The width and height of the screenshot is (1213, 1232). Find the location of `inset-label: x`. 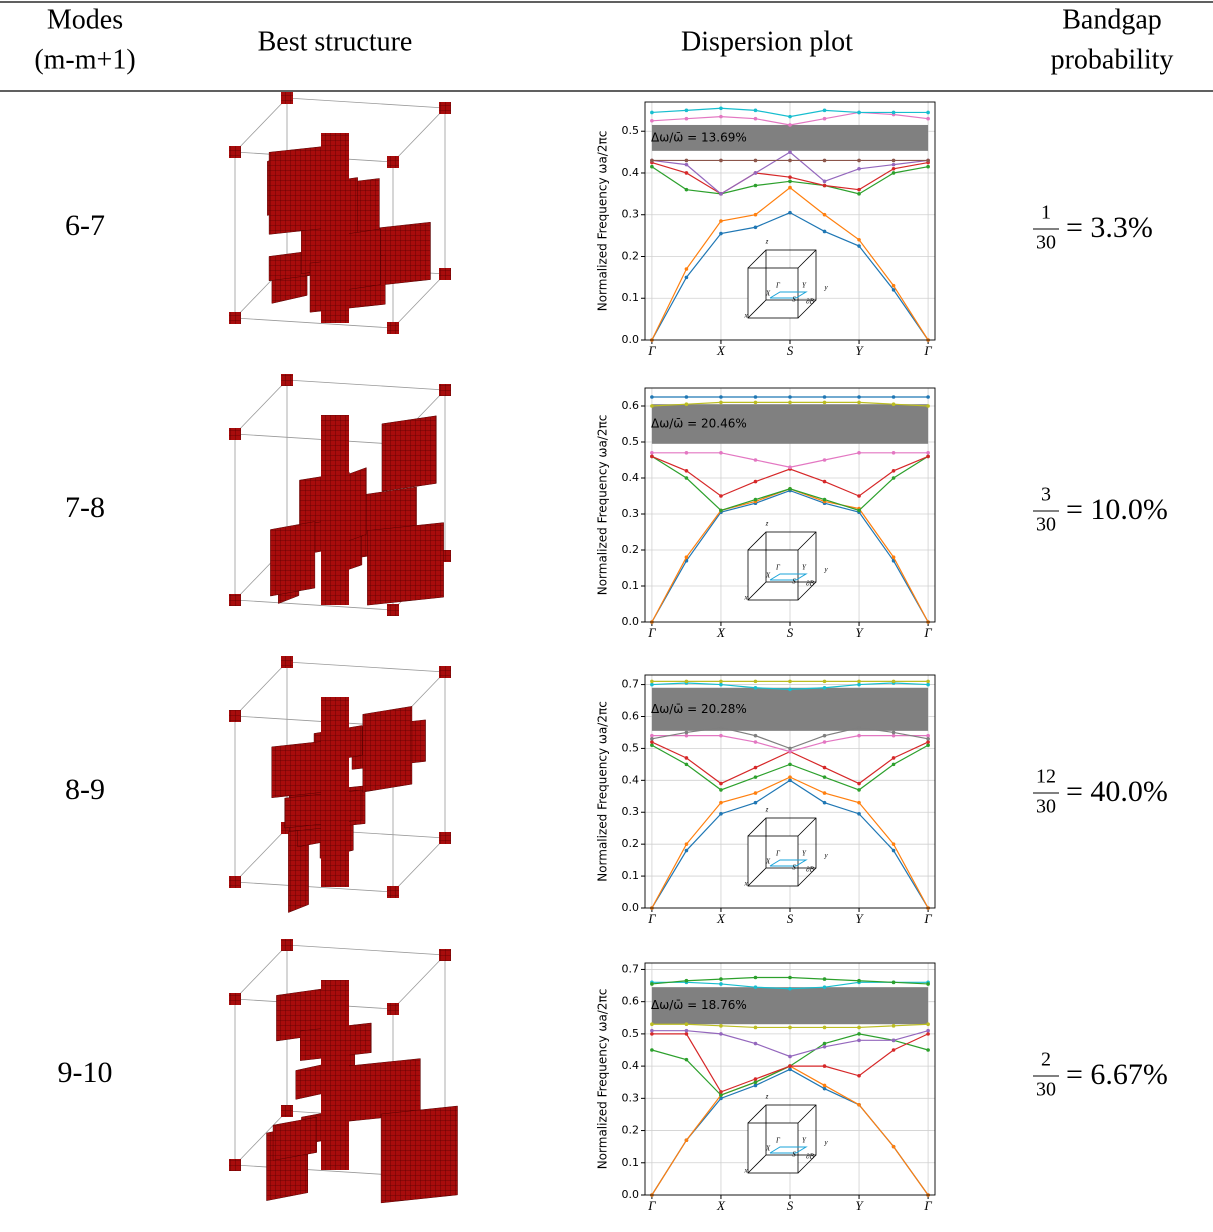

inset-label: x is located at coordinates (745, 598).